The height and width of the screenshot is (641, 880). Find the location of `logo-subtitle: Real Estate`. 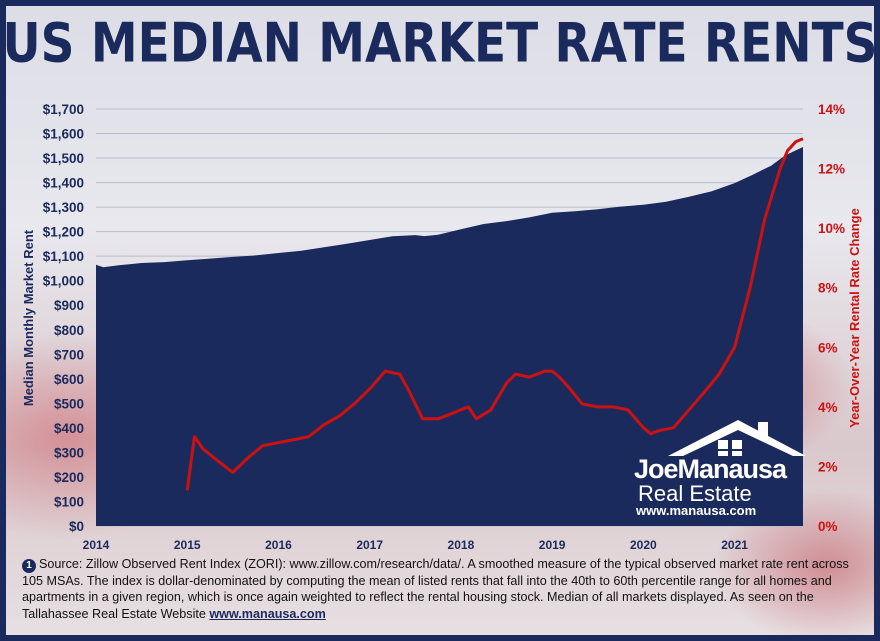

logo-subtitle: Real Estate is located at coordinates (695, 493).